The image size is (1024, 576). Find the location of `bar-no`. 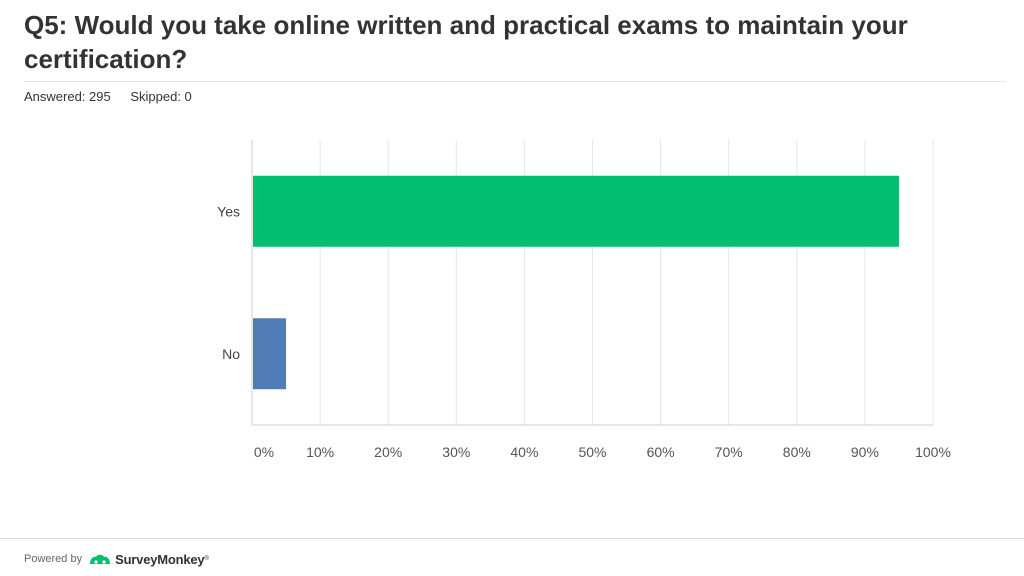

bar-no is located at coordinates (270, 354).